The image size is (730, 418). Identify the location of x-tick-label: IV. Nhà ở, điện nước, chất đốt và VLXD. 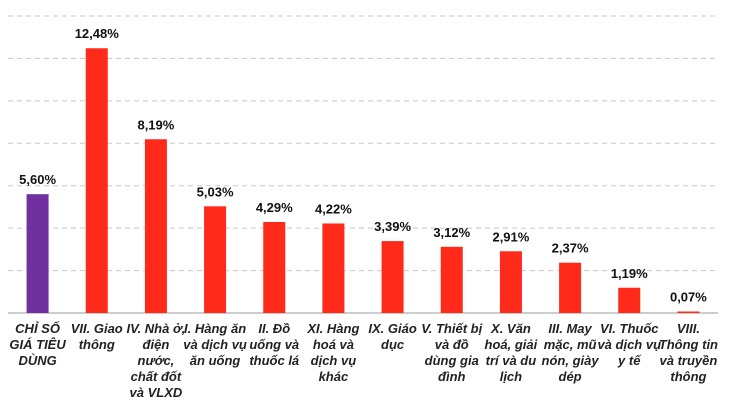
(156, 360).